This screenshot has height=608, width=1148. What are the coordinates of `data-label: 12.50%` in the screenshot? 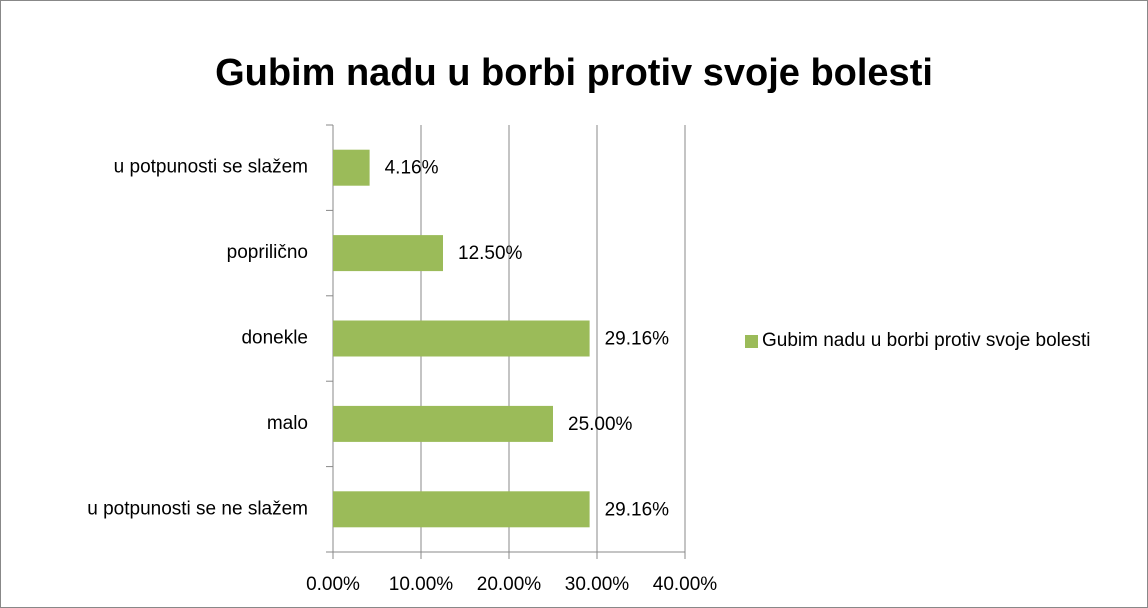 It's located at (490, 253).